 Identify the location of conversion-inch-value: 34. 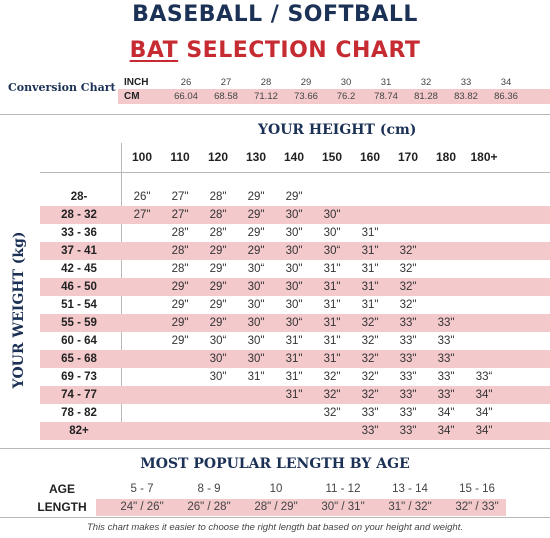
(506, 82).